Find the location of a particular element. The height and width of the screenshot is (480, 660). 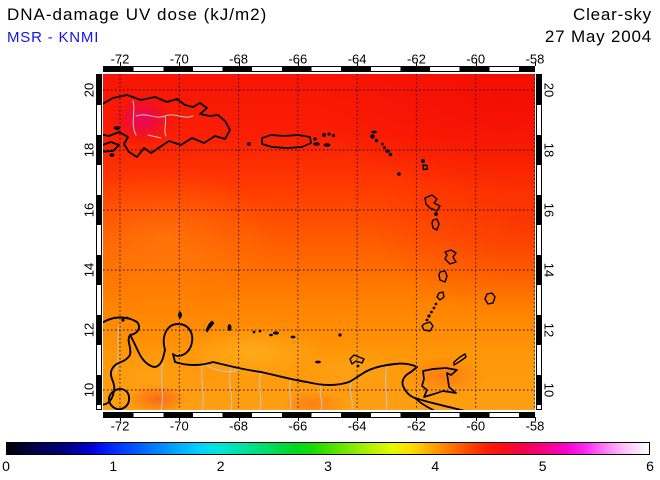

source-label: MSR - KNMI is located at coordinates (53, 37).